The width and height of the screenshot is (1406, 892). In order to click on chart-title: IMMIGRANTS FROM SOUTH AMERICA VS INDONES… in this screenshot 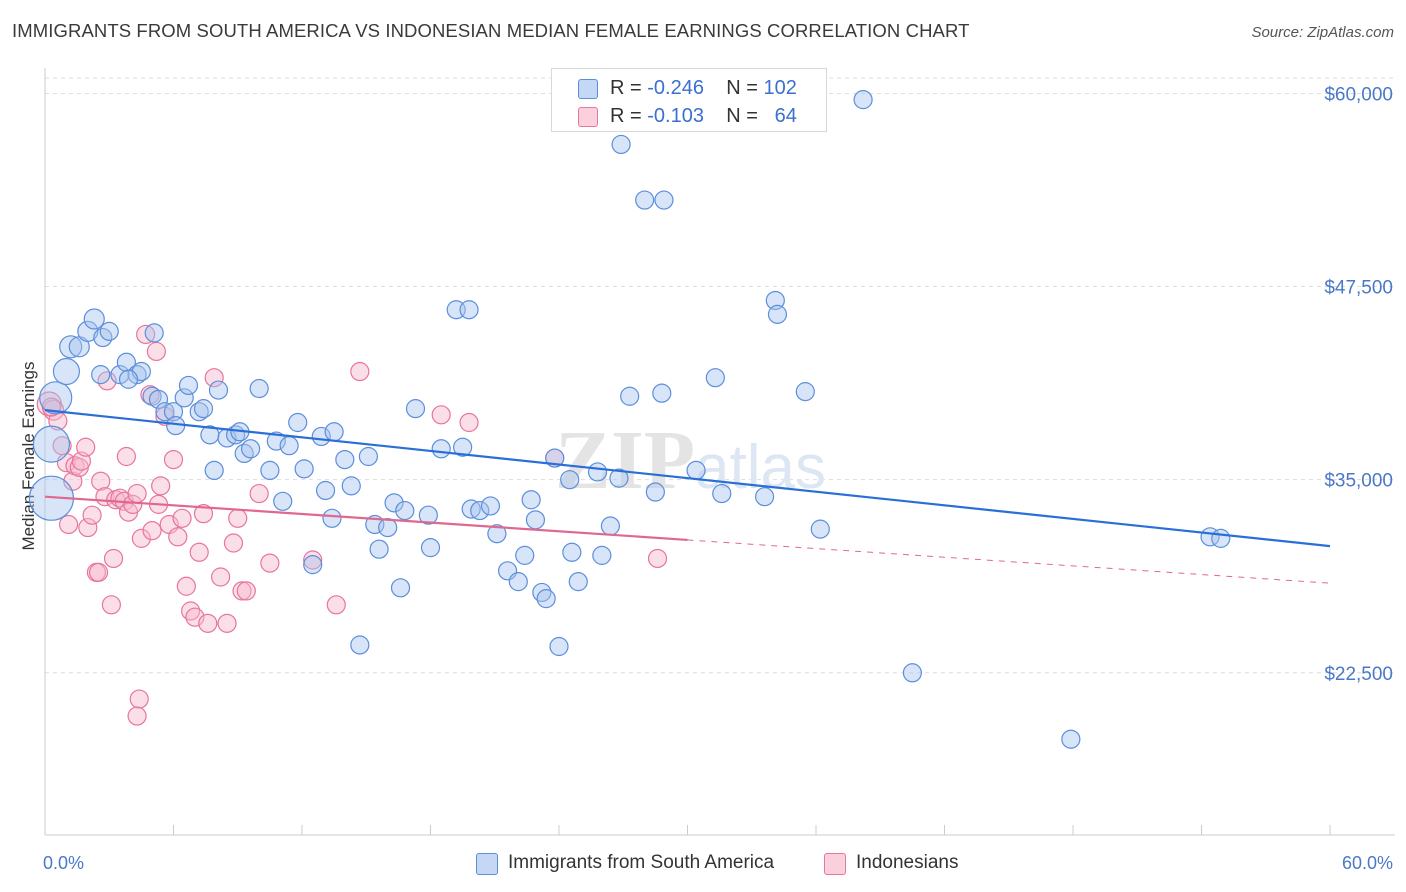, I will do `click(491, 30)`.